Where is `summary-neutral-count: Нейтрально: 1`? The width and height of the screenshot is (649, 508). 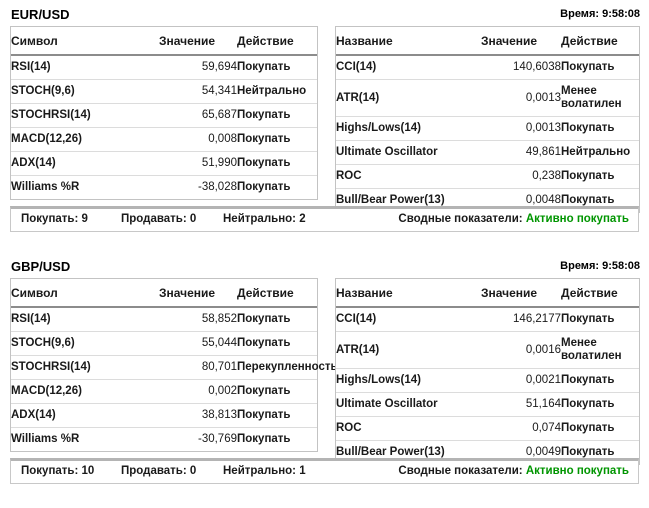
summary-neutral-count: Нейтрально: 1 is located at coordinates (264, 471).